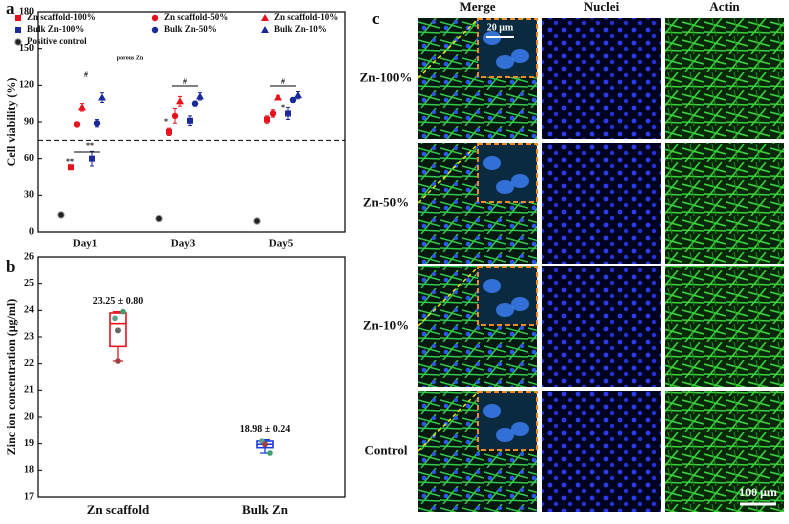  What do you see at coordinates (306, 17) in the screenshot?
I see `legend-label: Zn scaffold-10%` at bounding box center [306, 17].